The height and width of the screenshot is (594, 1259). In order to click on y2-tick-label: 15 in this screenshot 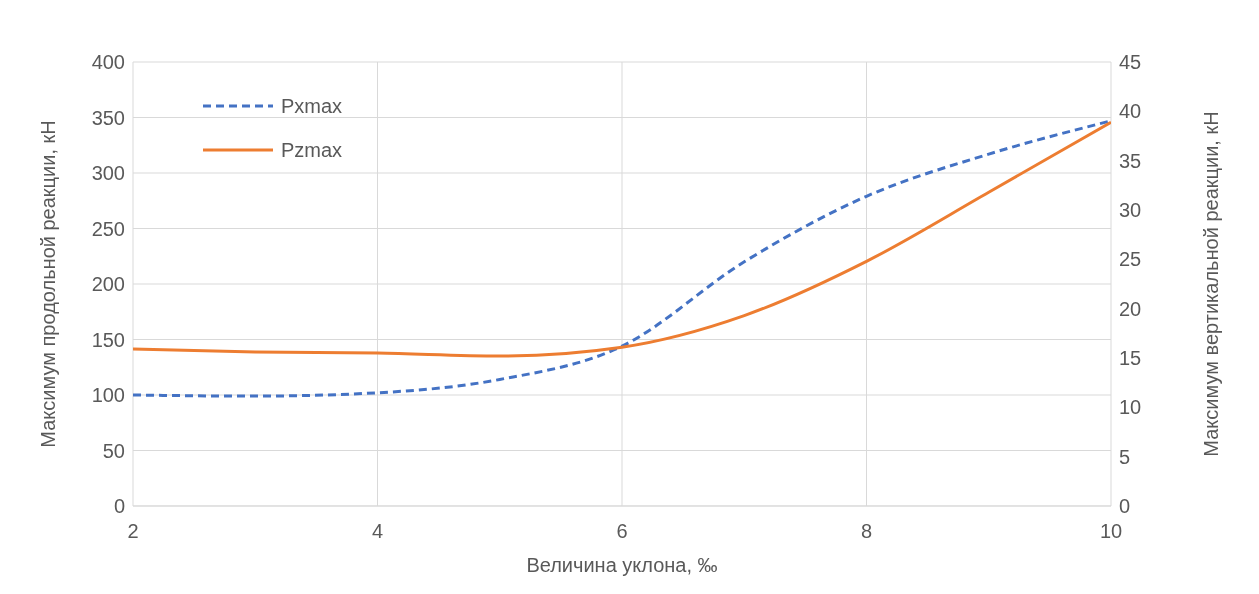, I will do `click(1130, 358)`.